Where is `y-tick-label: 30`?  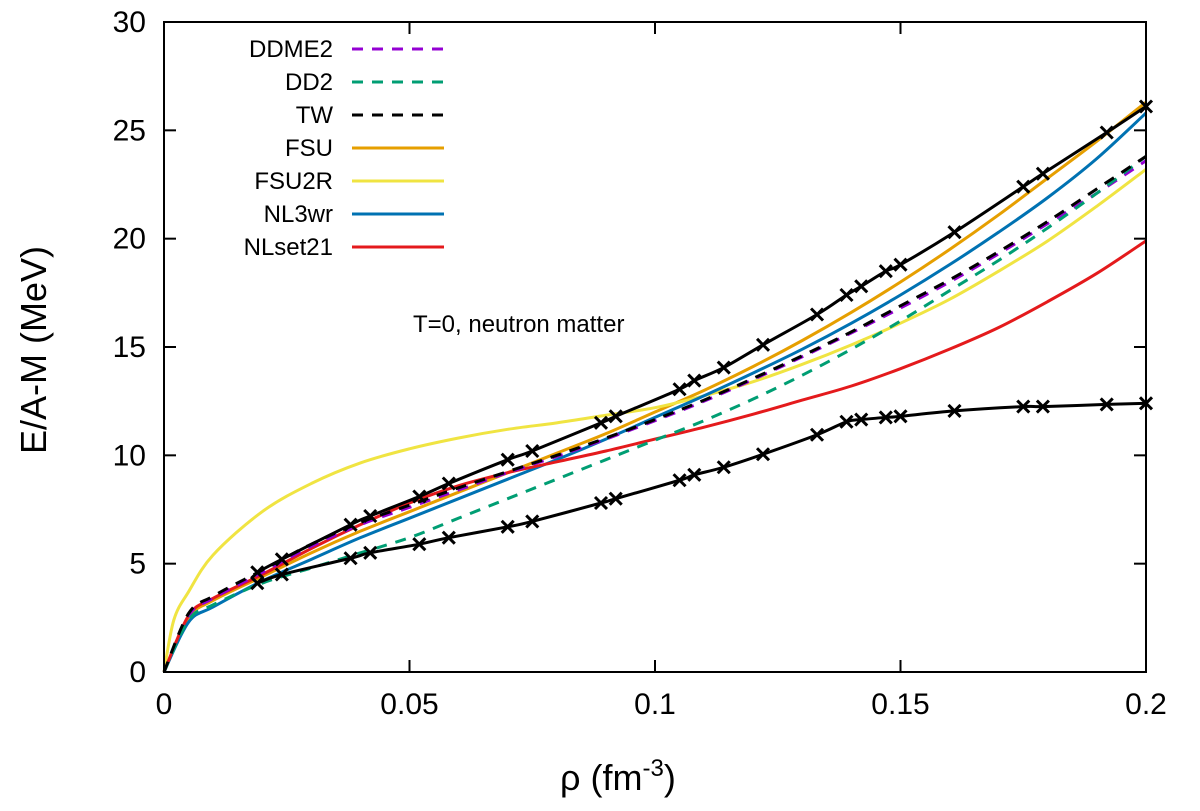 y-tick-label: 30 is located at coordinates (129, 22).